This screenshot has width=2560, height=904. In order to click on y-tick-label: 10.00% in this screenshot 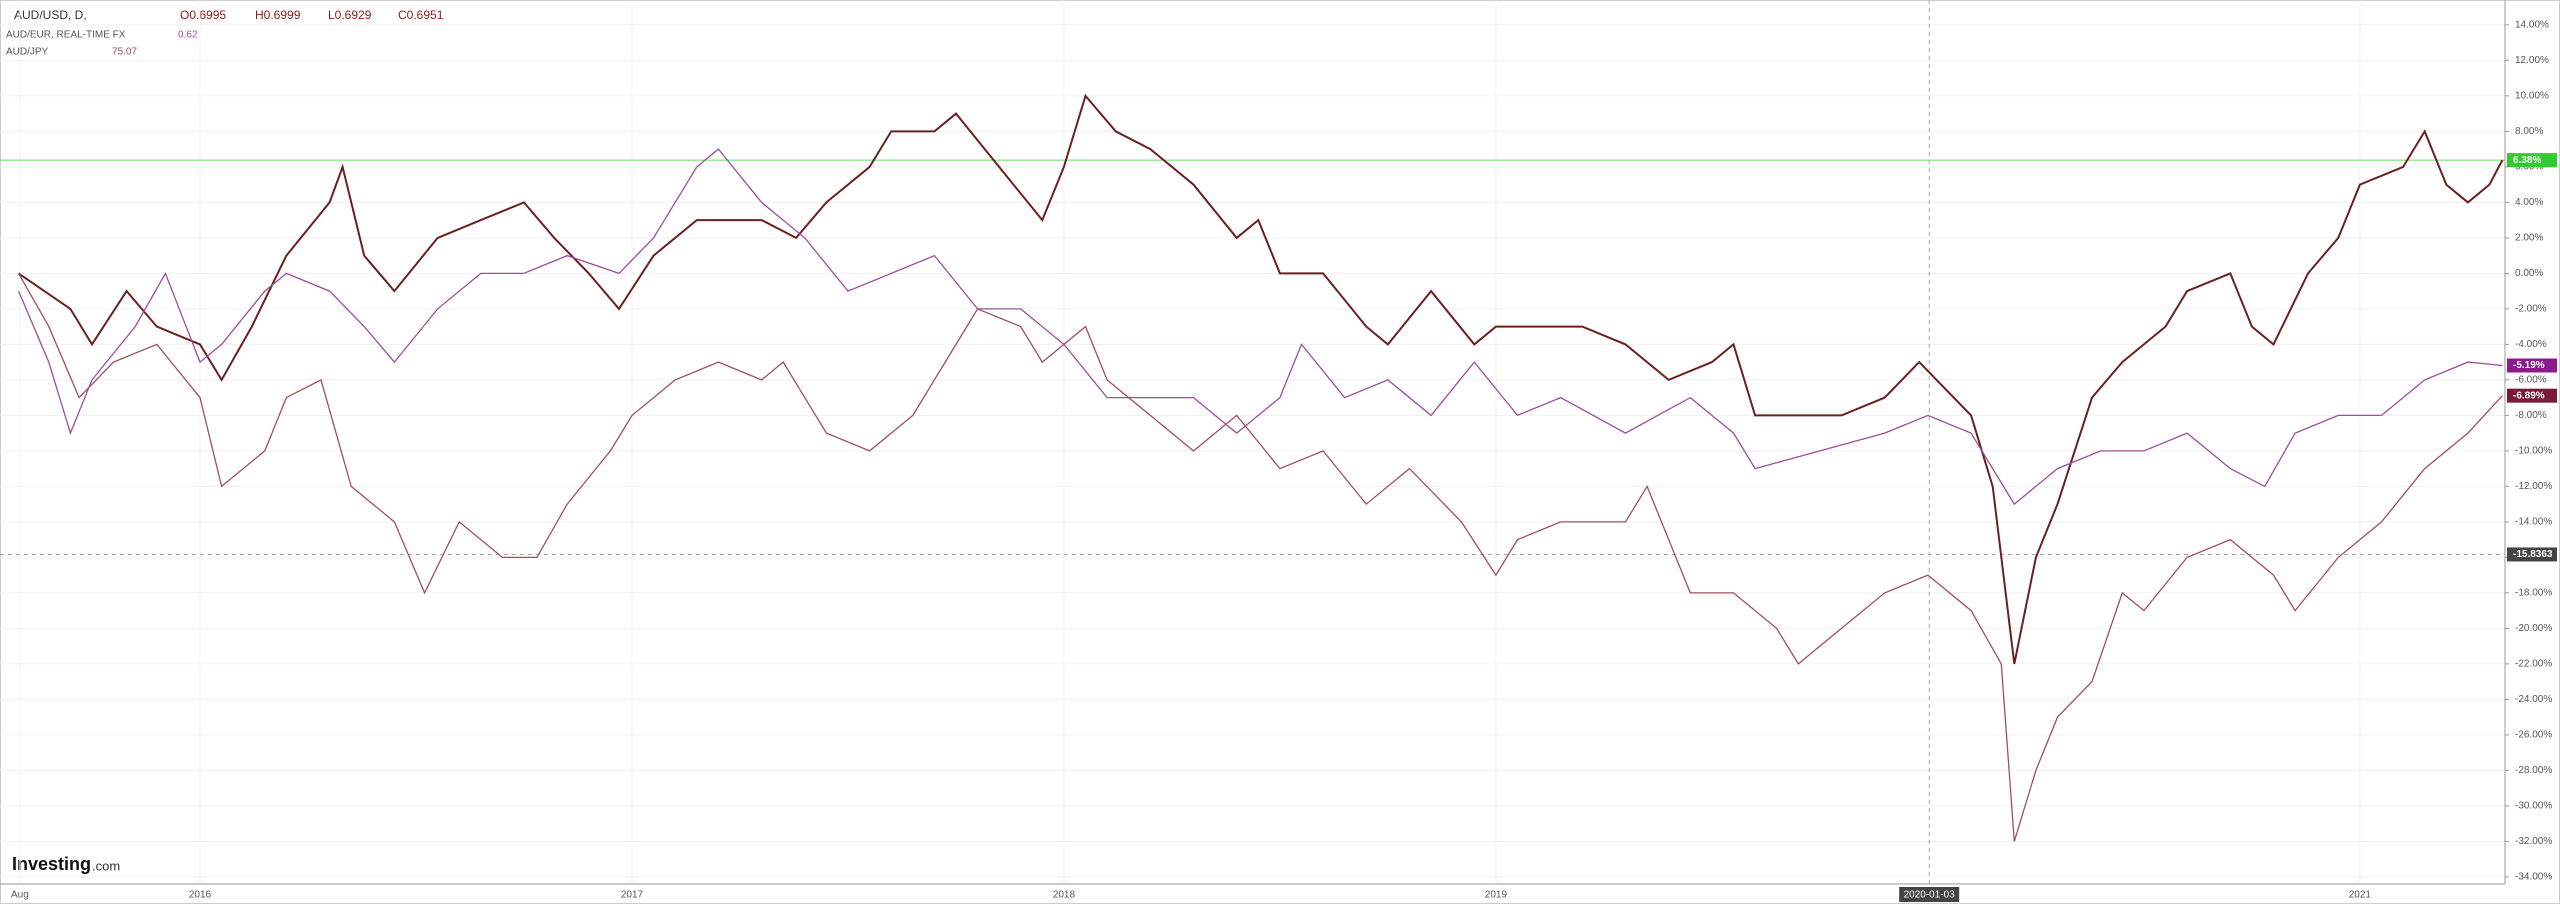, I will do `click(2532, 95)`.